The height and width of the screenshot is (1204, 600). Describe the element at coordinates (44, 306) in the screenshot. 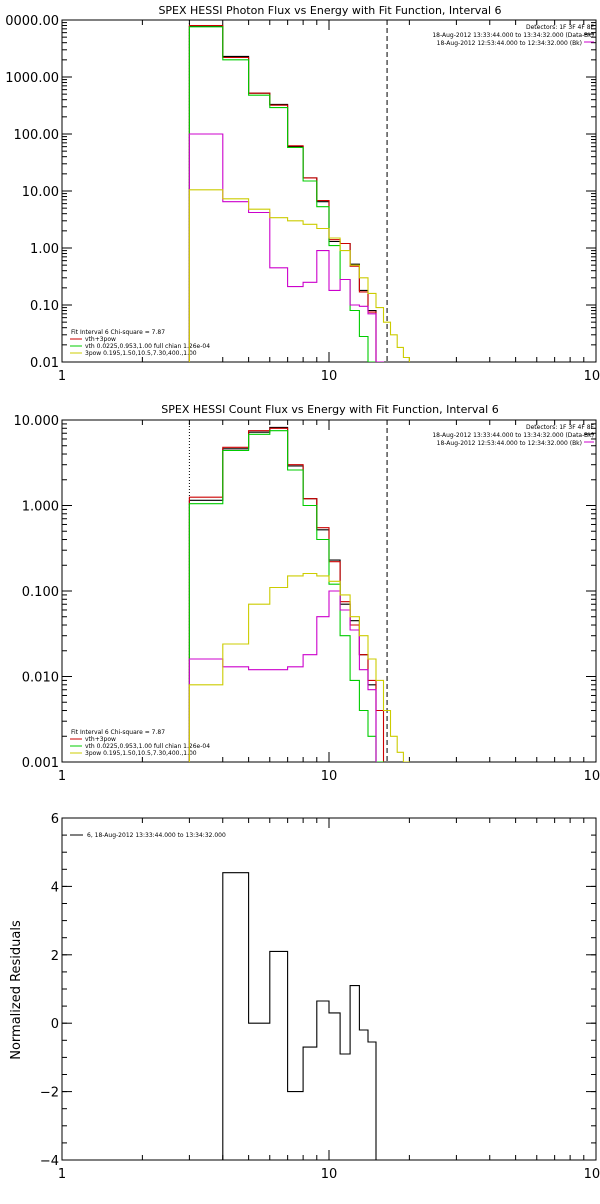

I see `y-tick-label: 0.10` at that location.